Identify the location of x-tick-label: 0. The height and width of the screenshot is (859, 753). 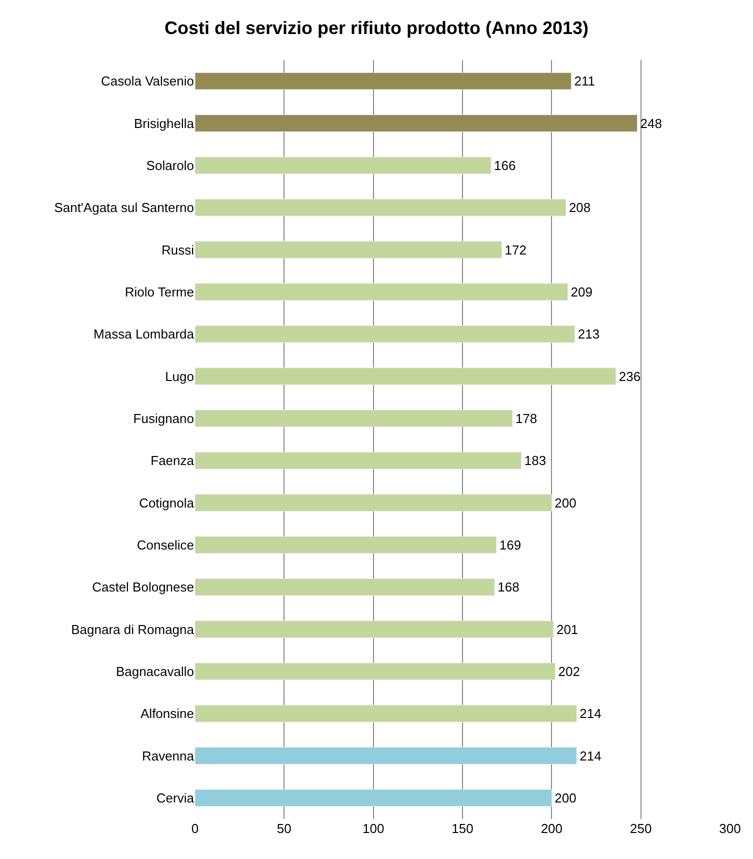
(195, 828).